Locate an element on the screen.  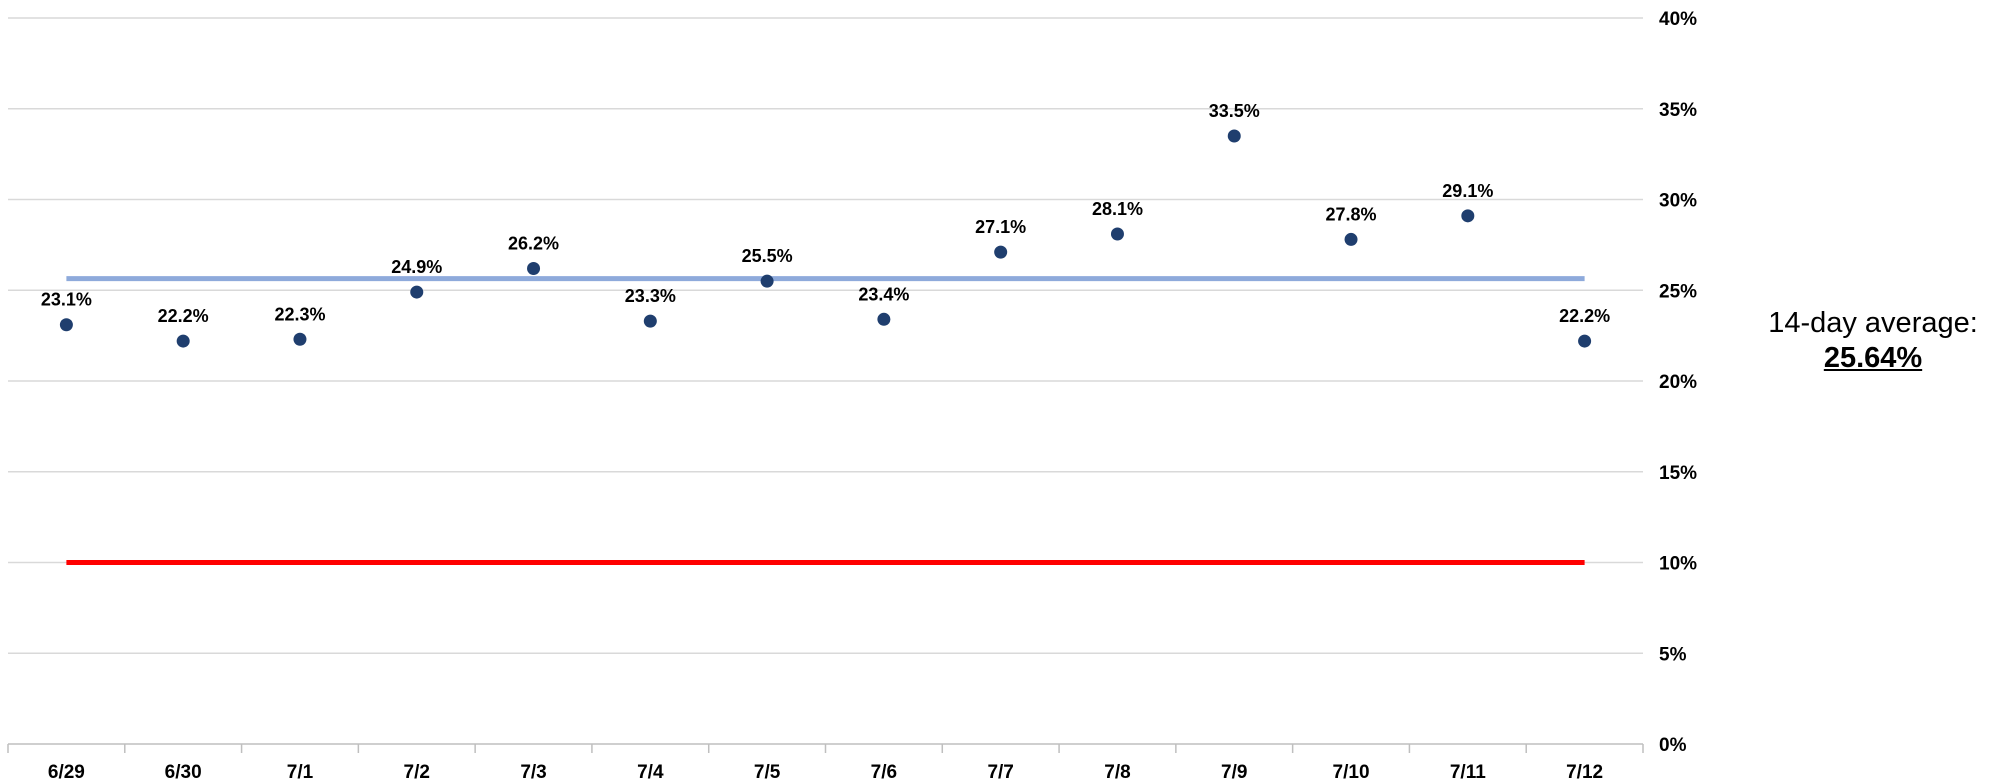
data-label: 33.5% is located at coordinates (1234, 111).